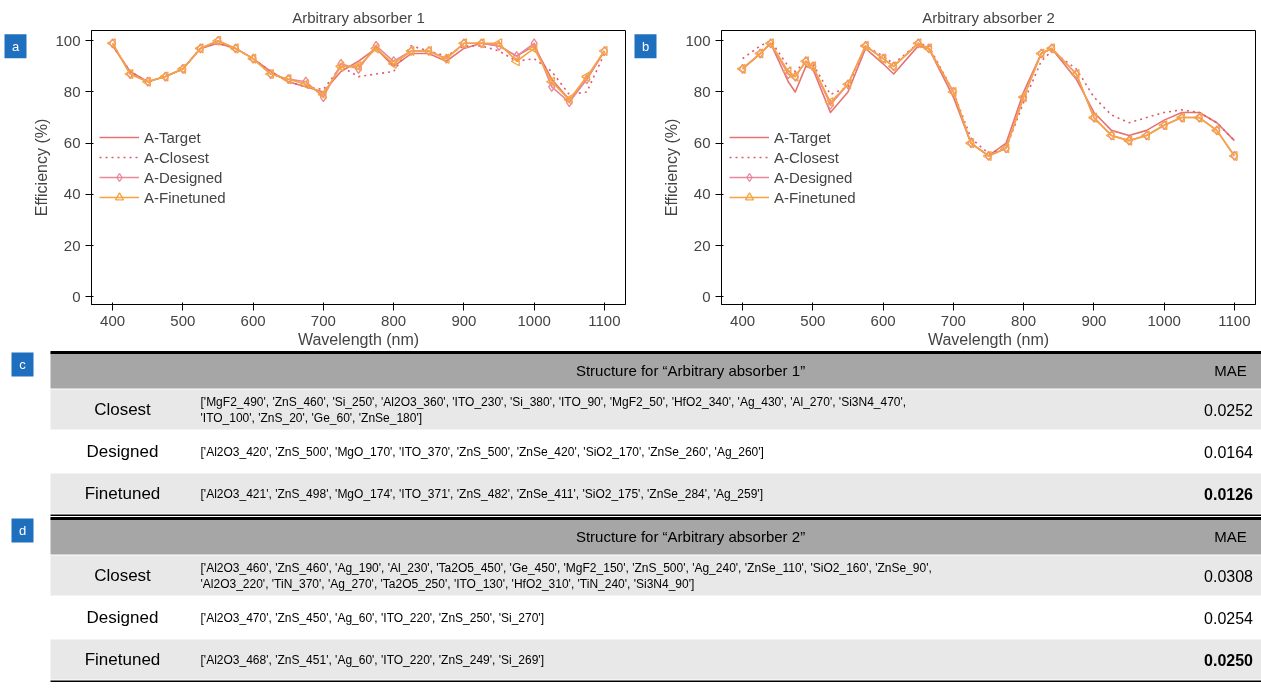 This screenshot has width=1261, height=700. What do you see at coordinates (1229, 618) in the screenshot?
I see `text: 0.0254` at bounding box center [1229, 618].